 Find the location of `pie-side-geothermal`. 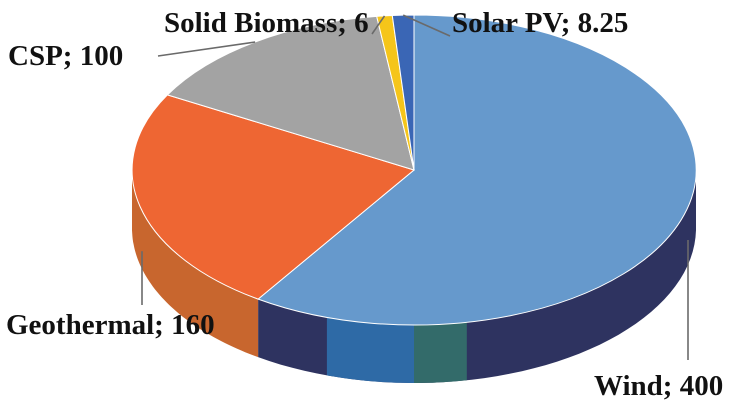

pie-side-geothermal is located at coordinates (195, 265).